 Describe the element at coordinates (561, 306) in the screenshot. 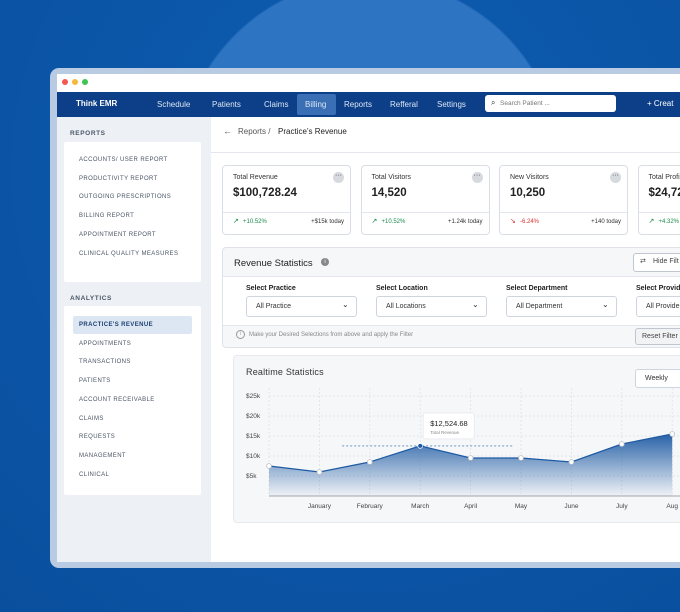

I see `select: All Department ⌄` at that location.